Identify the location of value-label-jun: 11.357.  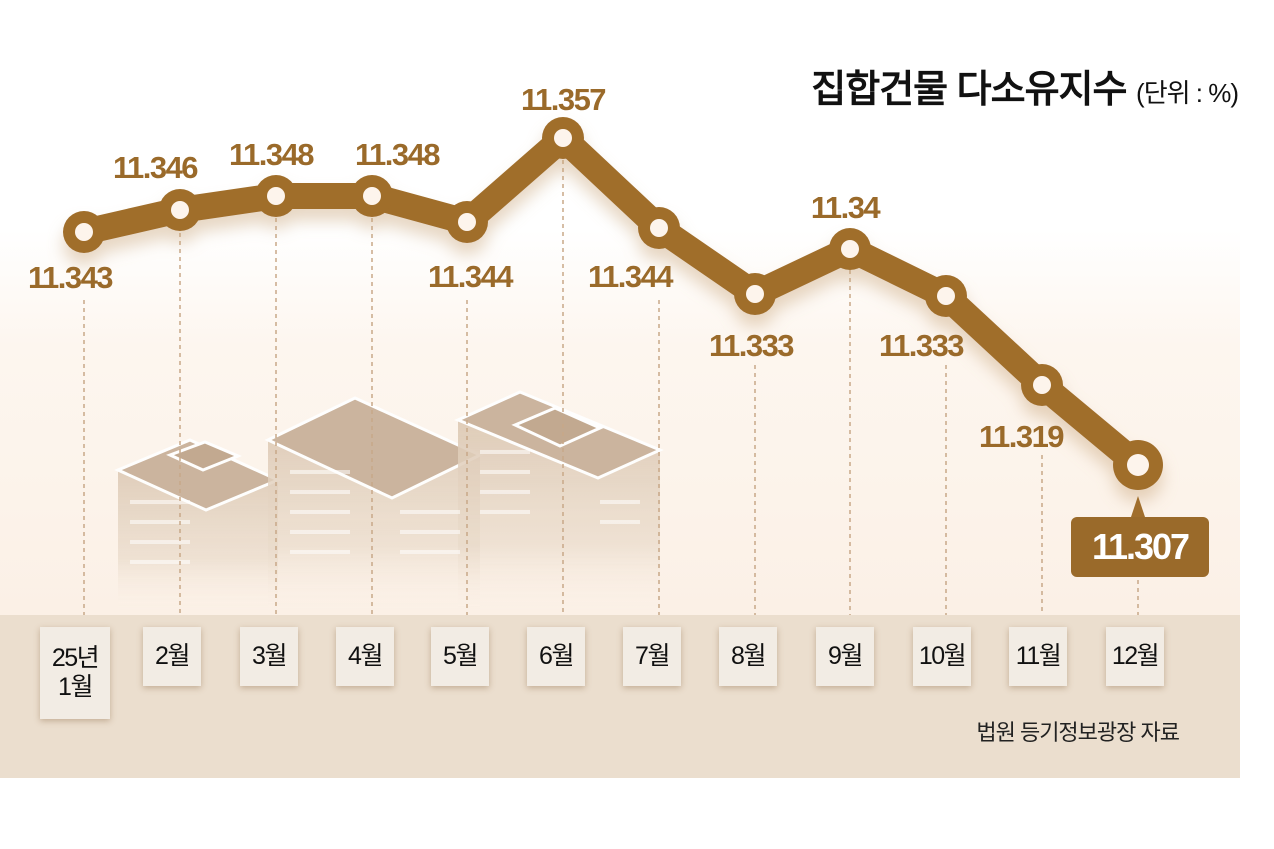
(563, 99).